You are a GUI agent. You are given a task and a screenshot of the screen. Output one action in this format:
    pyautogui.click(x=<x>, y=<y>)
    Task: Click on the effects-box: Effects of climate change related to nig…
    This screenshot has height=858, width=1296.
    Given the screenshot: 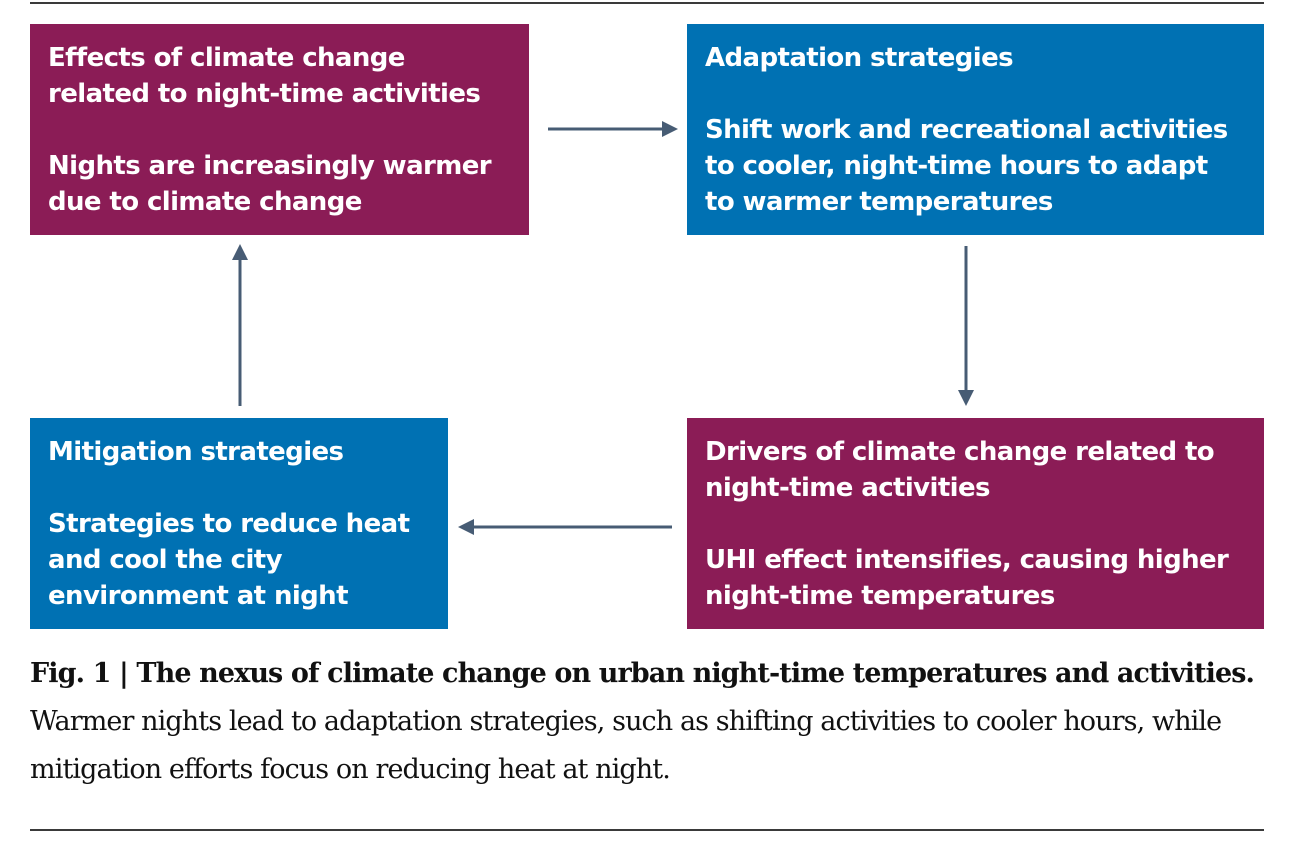 What is the action you would take?
    pyautogui.click(x=279, y=129)
    